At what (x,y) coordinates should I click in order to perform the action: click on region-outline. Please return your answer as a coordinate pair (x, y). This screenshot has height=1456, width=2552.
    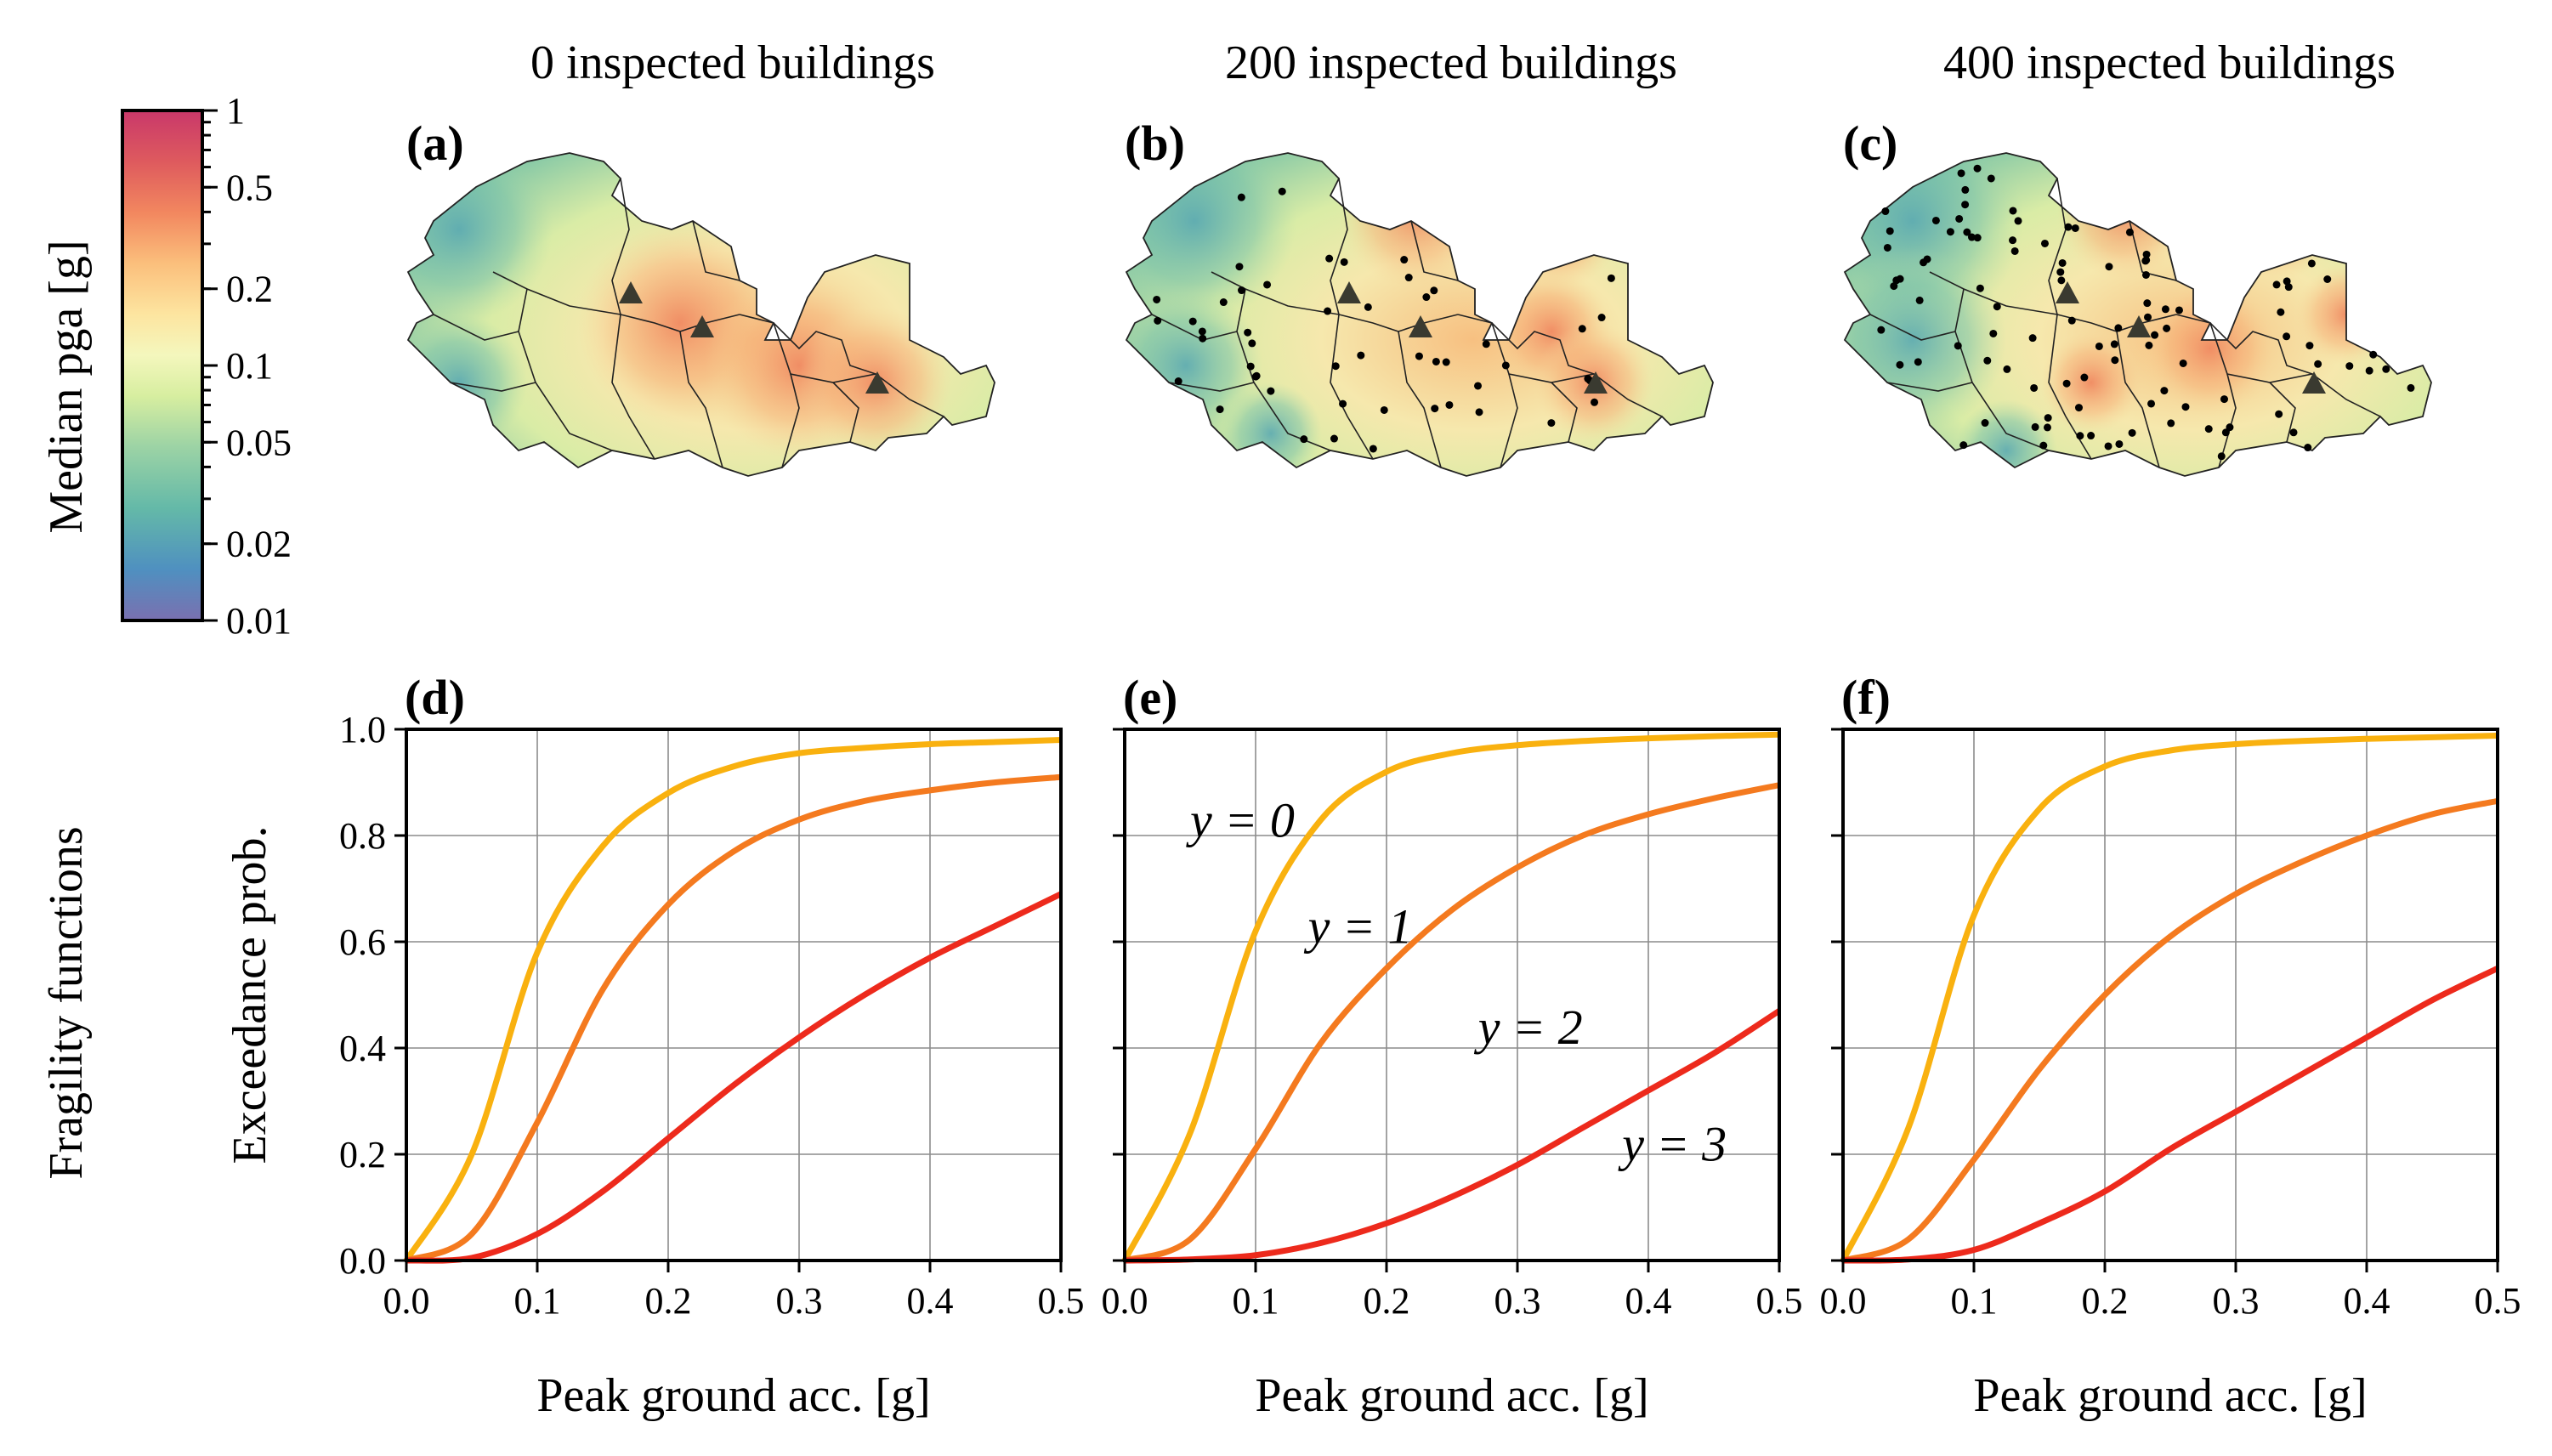
    Looking at the image, I should click on (700, 314).